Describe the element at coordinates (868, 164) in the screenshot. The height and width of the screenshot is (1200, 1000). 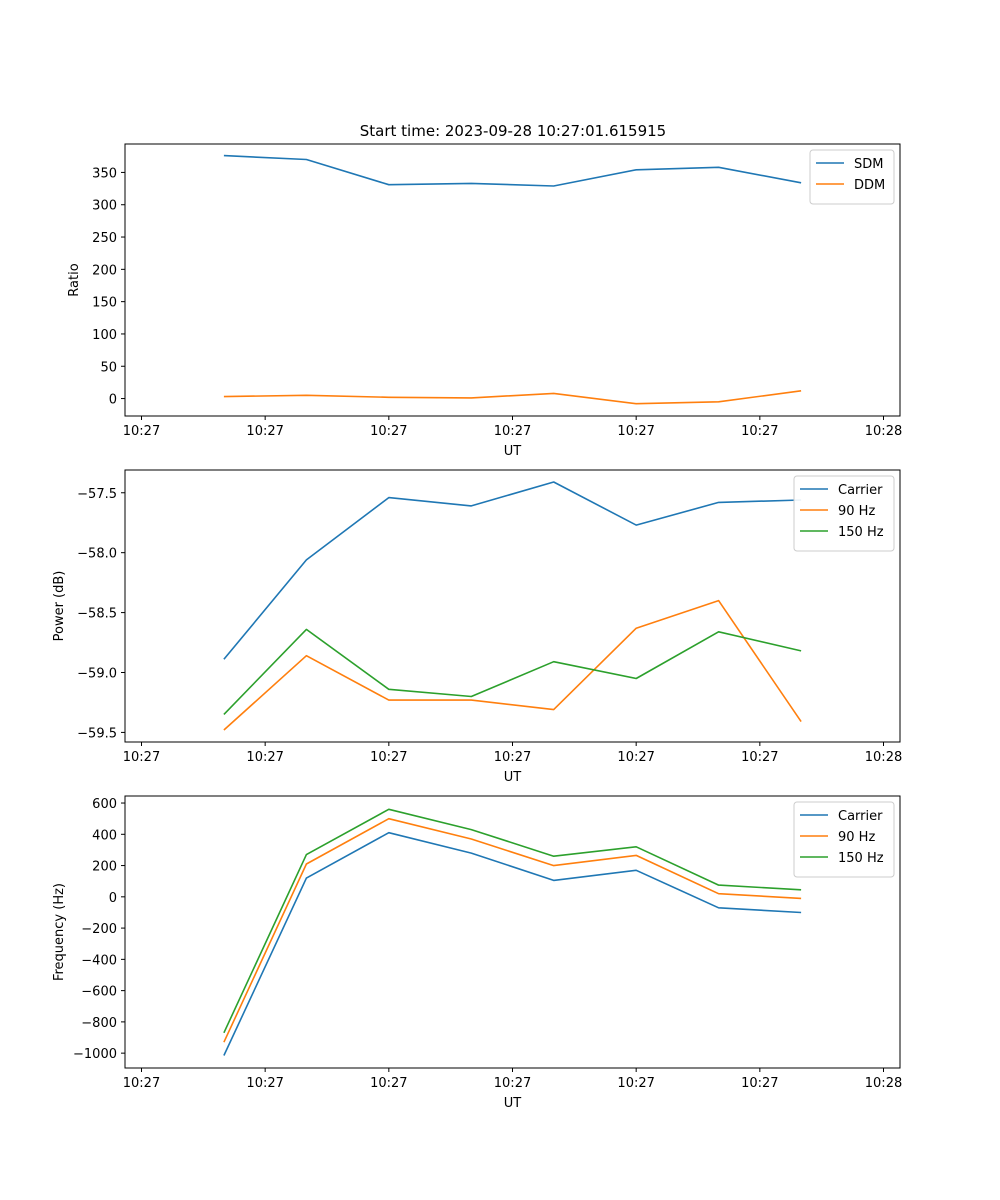
I see `legend-label: SDM` at that location.